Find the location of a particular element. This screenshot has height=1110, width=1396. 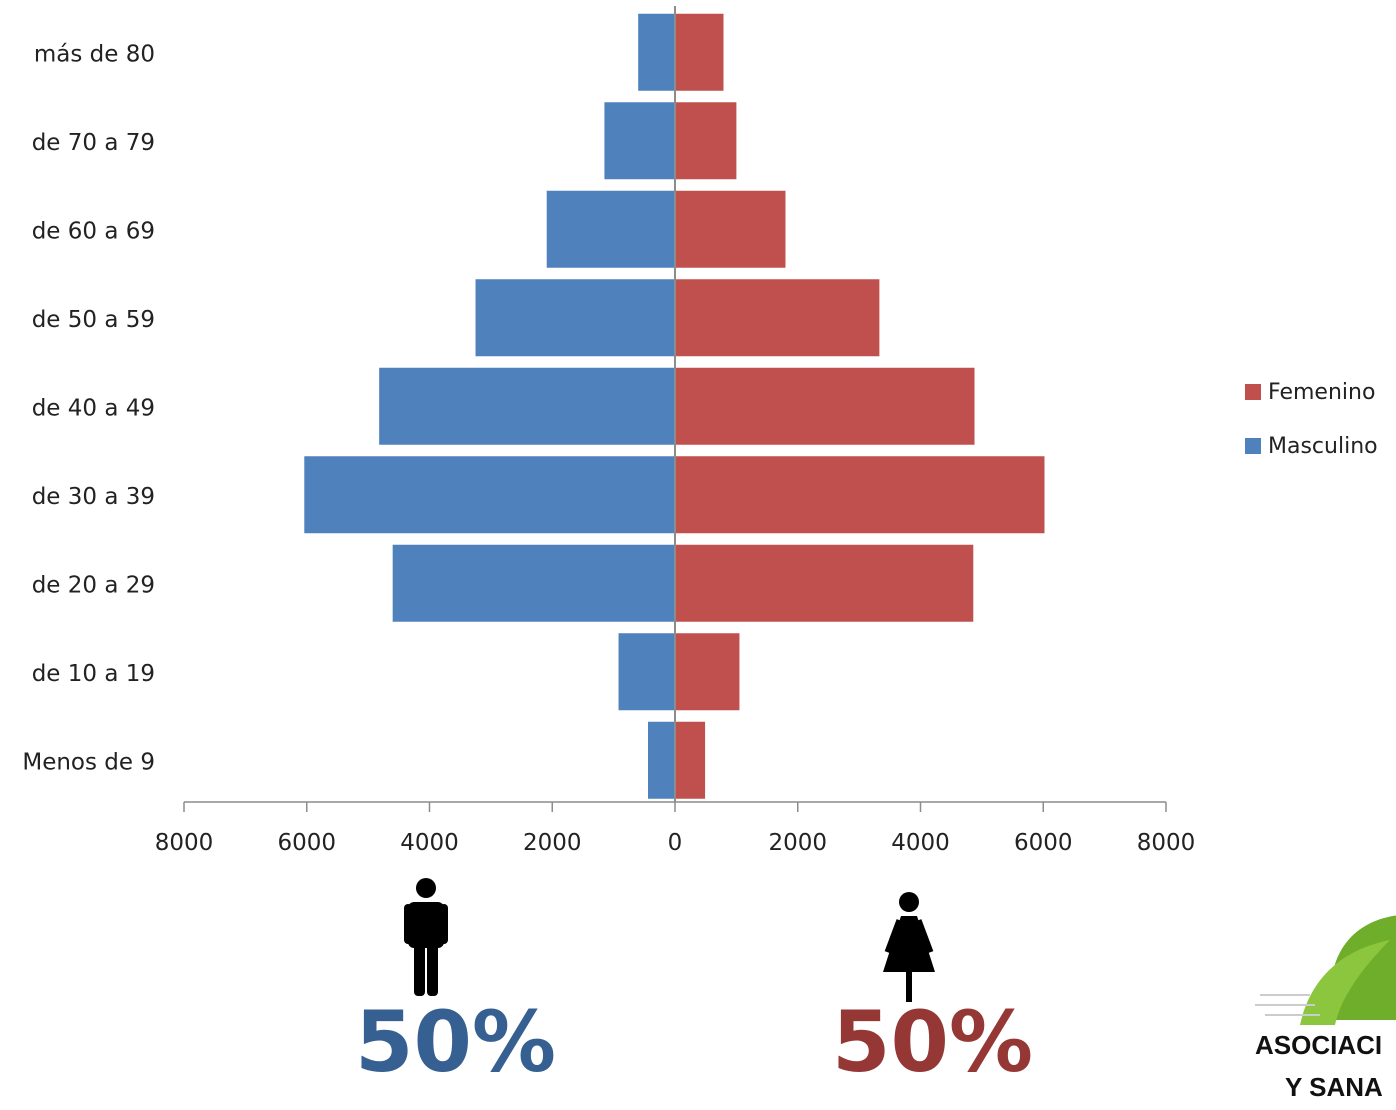

association-logo is located at coordinates (1325, 970).